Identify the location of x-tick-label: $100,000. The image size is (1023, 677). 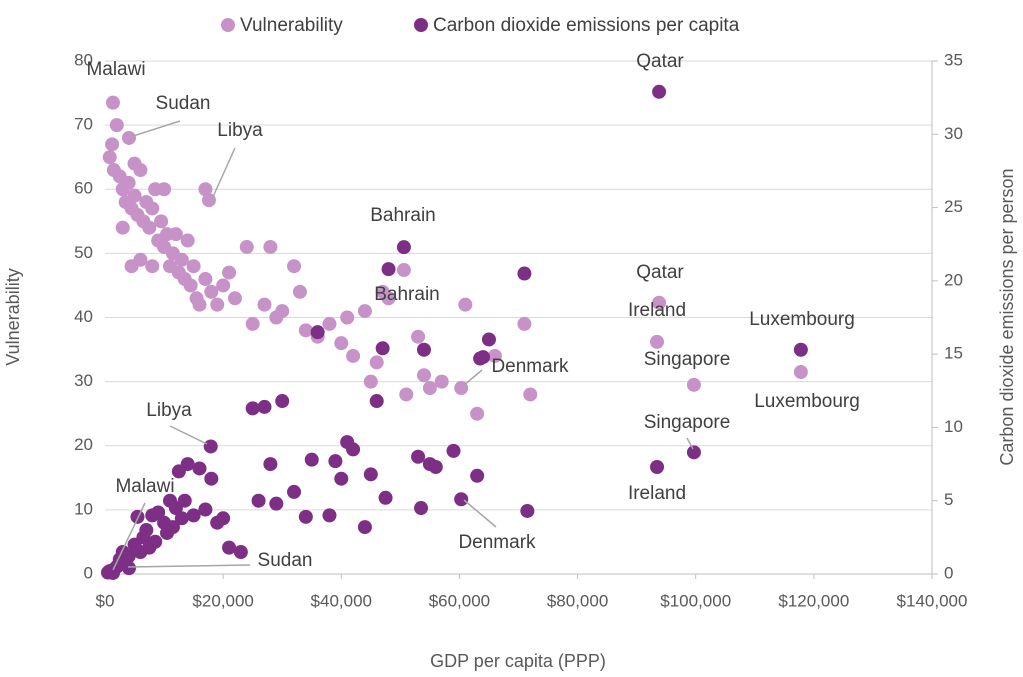
(695, 600).